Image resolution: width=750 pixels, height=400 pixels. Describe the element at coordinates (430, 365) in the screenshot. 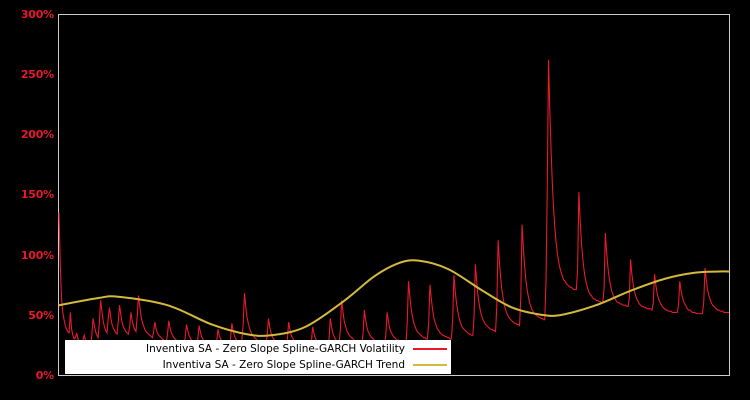

I see `legend-swatch-trend` at that location.